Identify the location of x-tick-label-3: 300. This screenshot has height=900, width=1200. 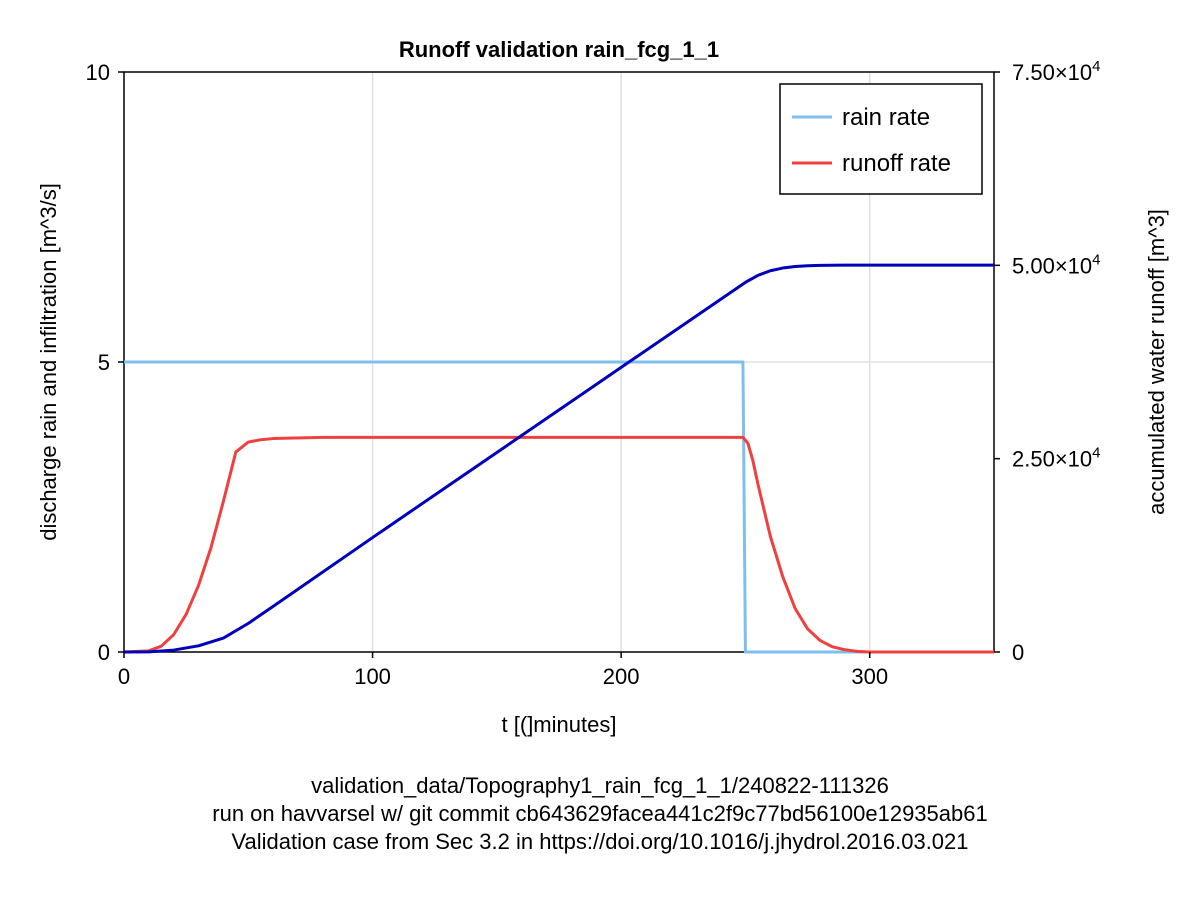
(869, 676).